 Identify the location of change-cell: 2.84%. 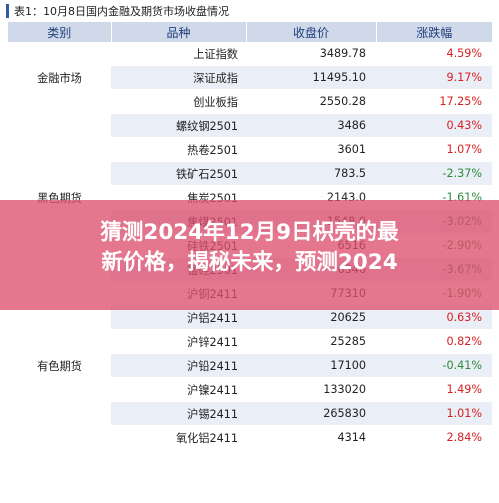
(434, 437).